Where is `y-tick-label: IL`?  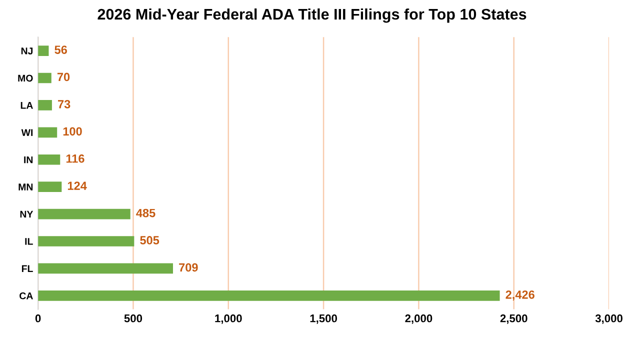 y-tick-label: IL is located at coordinates (29, 241).